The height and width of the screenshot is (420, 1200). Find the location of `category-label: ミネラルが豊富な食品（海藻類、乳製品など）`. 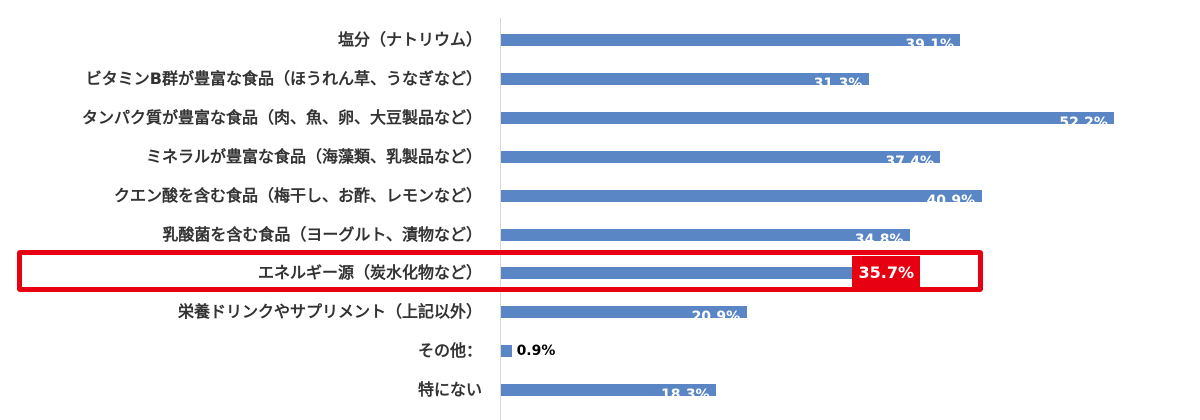

category-label: ミネラルが豊富な食品（海藻類、乳製品など） is located at coordinates (313, 156).